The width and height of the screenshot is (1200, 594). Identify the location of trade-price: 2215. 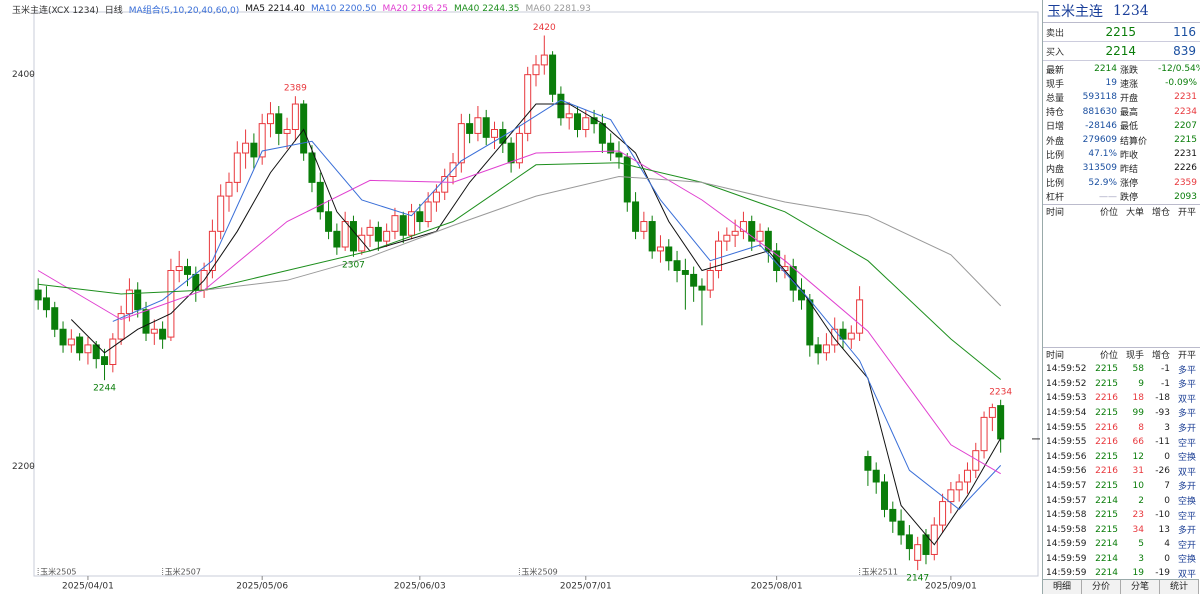
(1106, 412).